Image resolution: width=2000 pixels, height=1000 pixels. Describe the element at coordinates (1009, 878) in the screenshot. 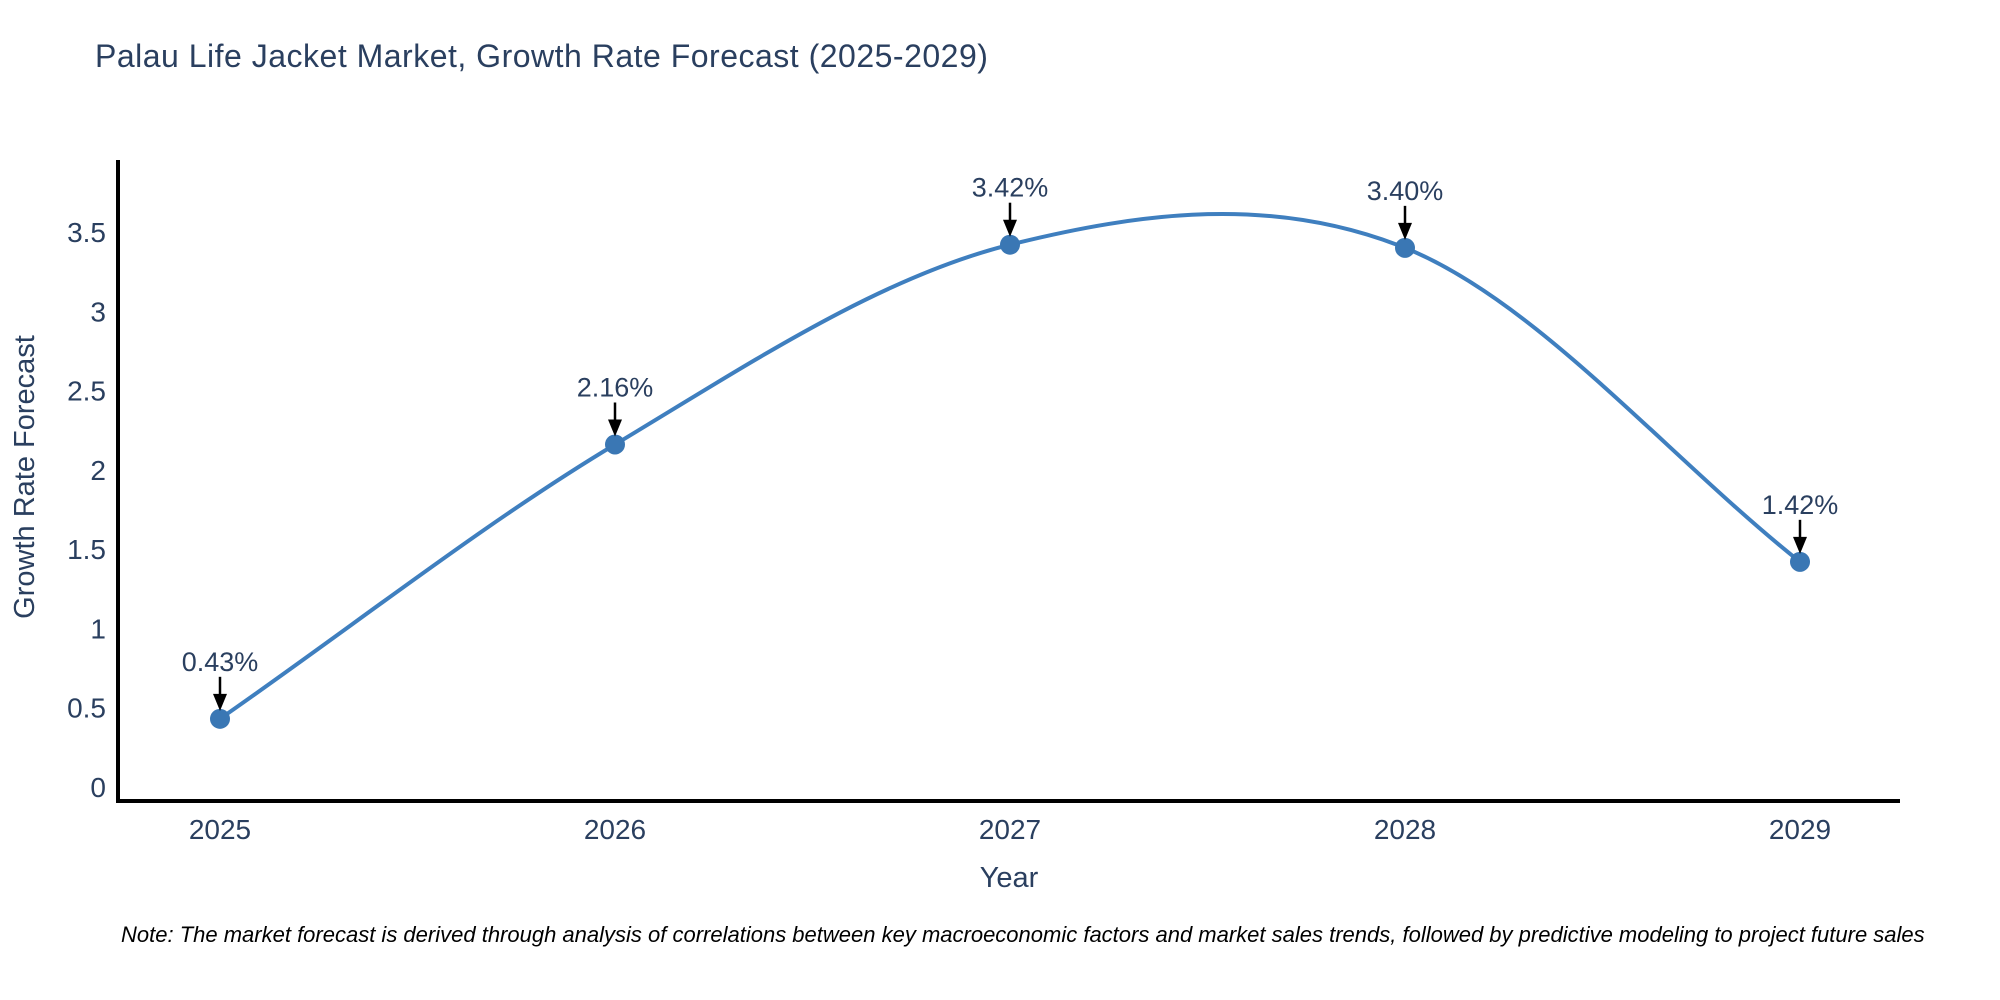

I see `x-axis-title: Year` at that location.